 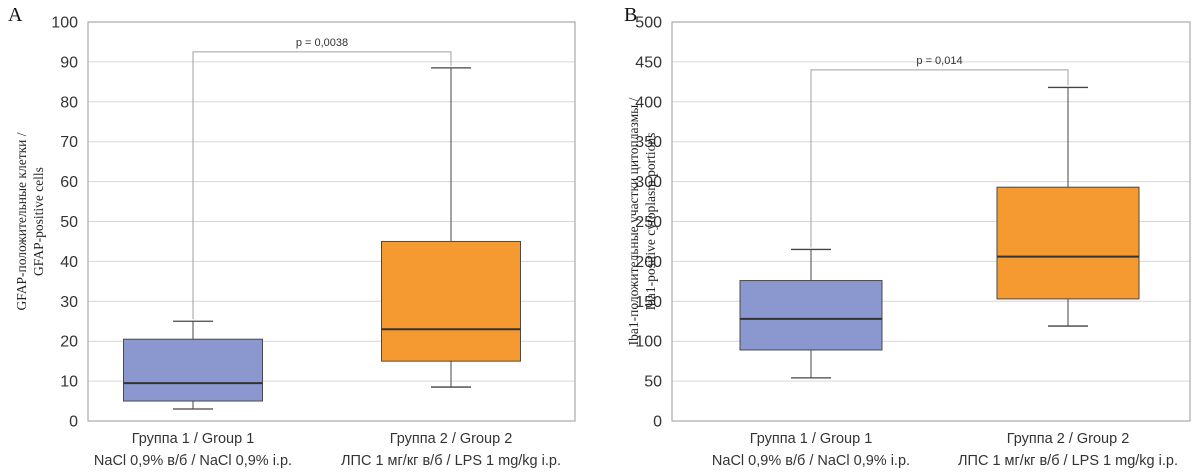 I want to click on y-tick-label: 60, so click(x=69, y=182).